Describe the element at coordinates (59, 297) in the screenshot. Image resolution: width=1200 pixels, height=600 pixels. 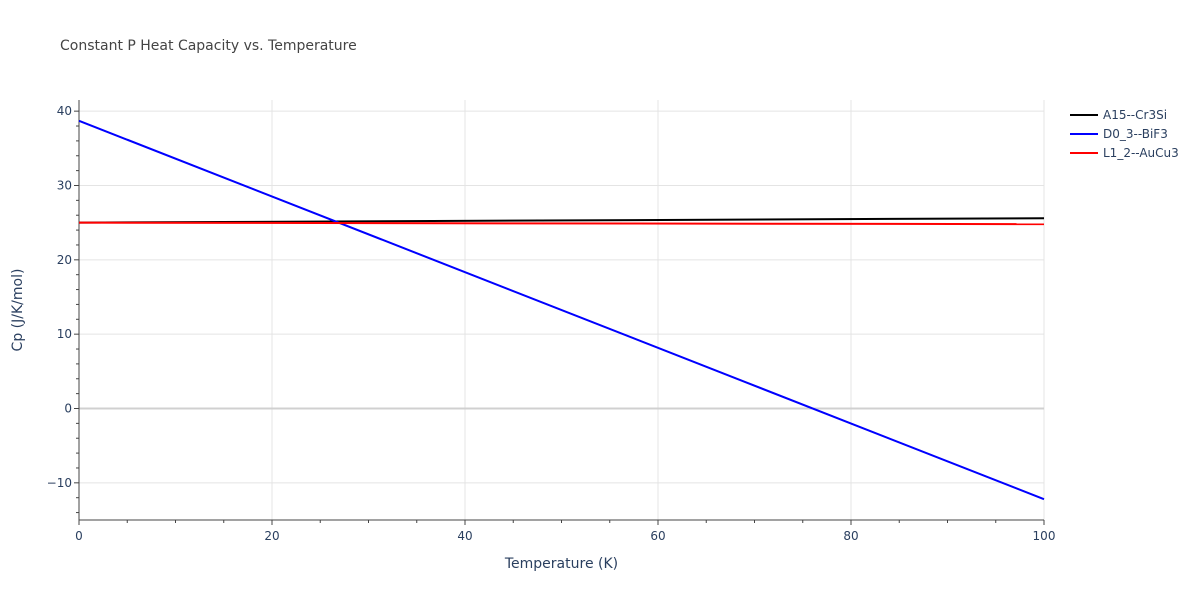
I see `y-tick-labels: −10 0 10 20 30 40` at that location.